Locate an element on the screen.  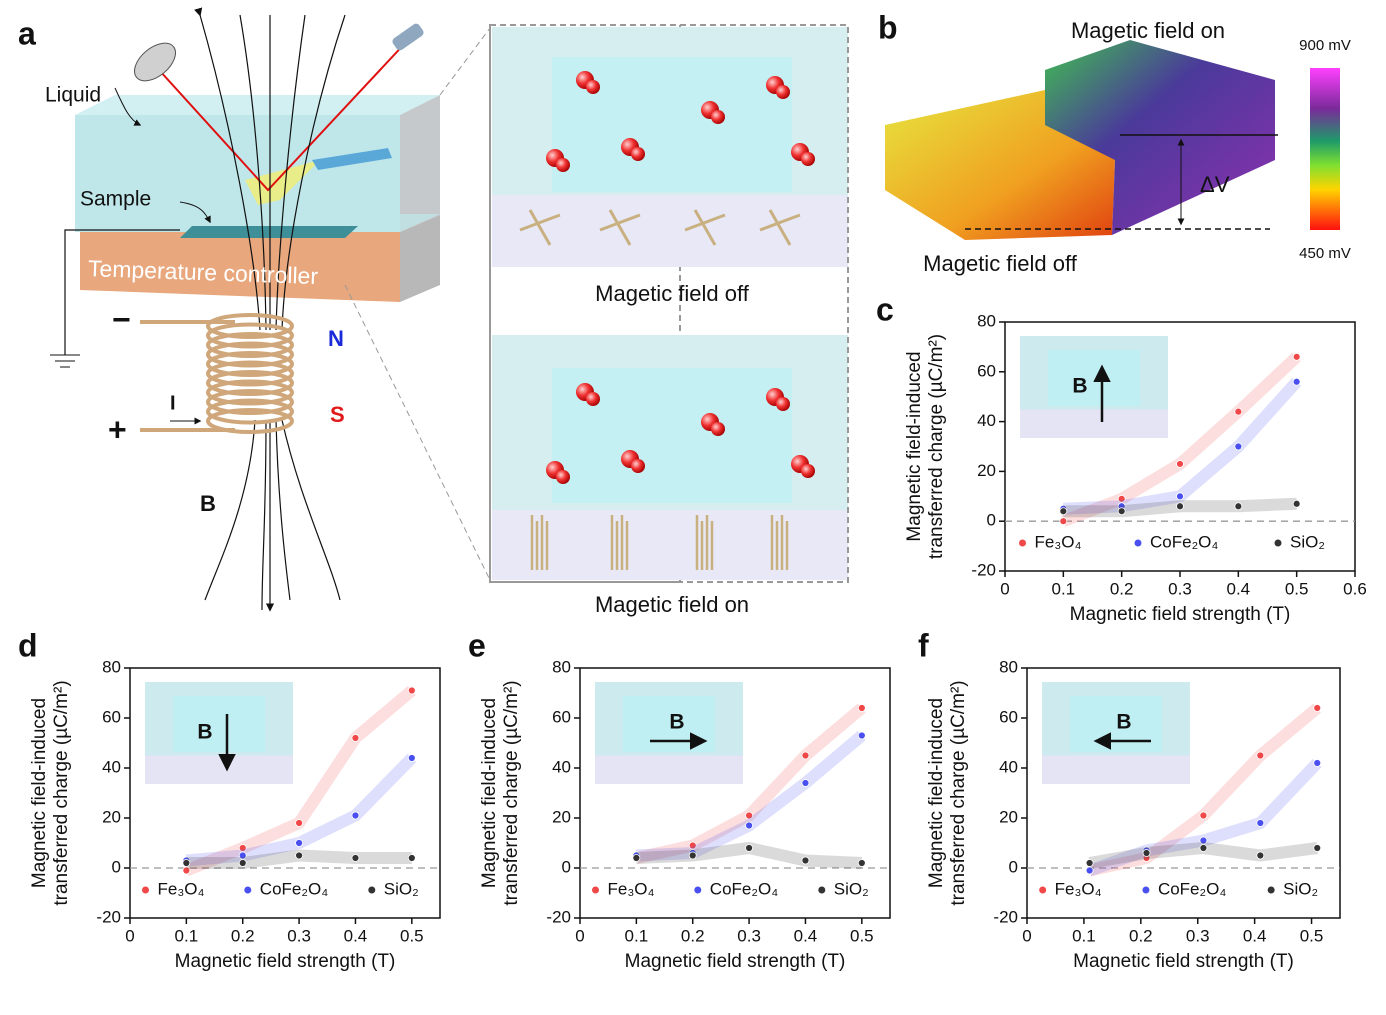
inset-label: B is located at coordinates (1079, 386).